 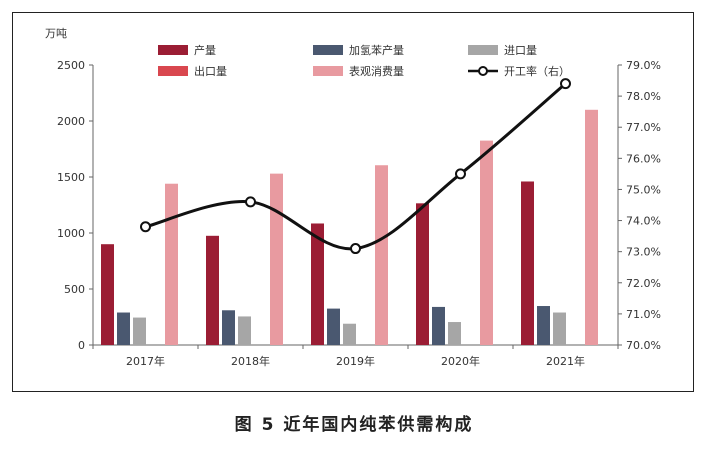 I want to click on y-tick-label: 1500, so click(x=71, y=177).